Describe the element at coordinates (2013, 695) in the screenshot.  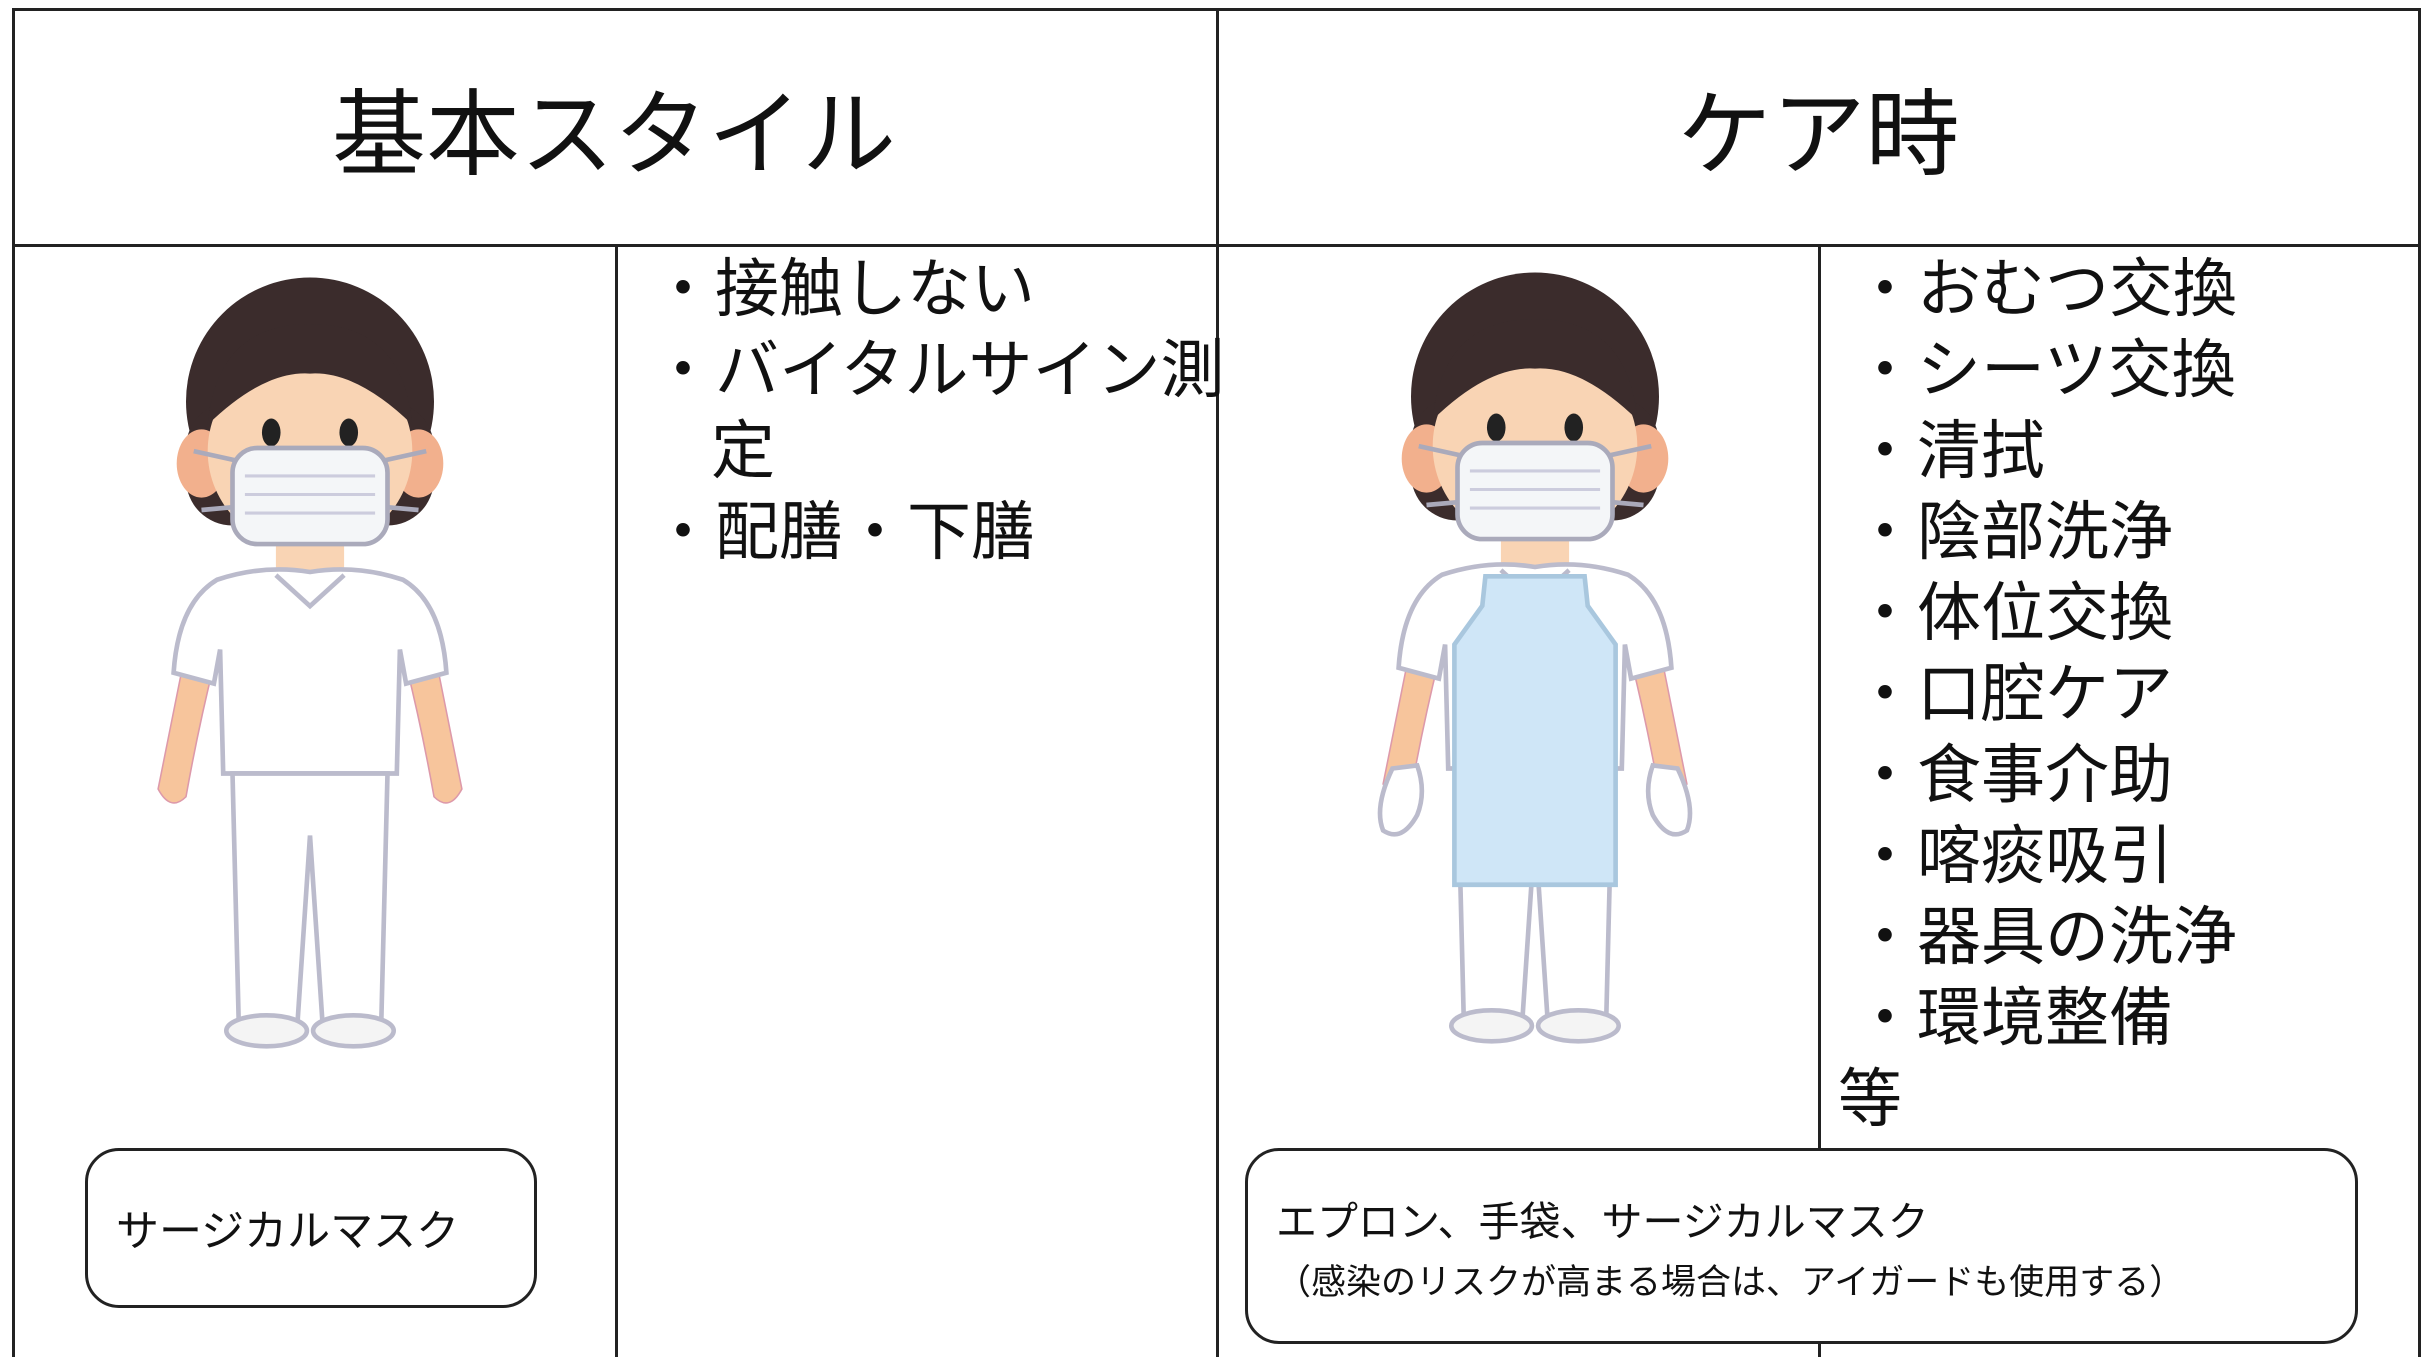
I see `list-item: ・口腔ケア` at that location.